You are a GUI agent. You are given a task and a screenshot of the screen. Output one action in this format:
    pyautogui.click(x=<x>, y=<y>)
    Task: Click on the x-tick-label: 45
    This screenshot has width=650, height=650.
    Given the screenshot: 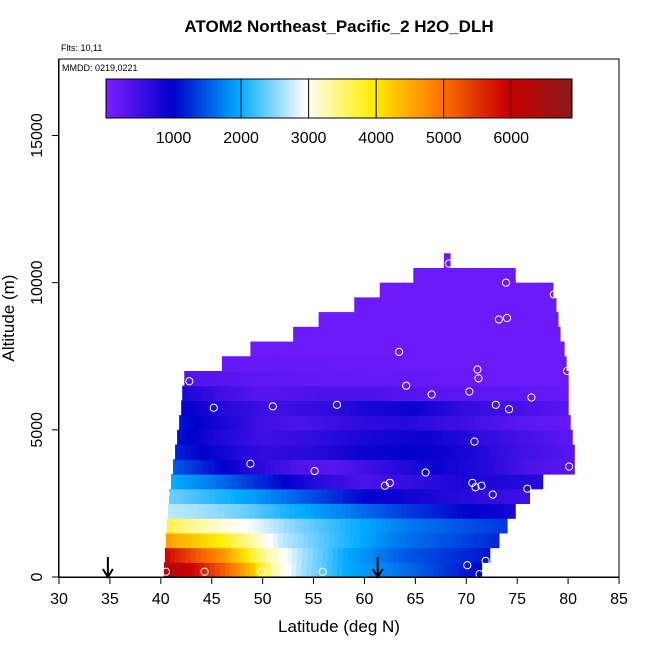 What is the action you would take?
    pyautogui.click(x=212, y=599)
    